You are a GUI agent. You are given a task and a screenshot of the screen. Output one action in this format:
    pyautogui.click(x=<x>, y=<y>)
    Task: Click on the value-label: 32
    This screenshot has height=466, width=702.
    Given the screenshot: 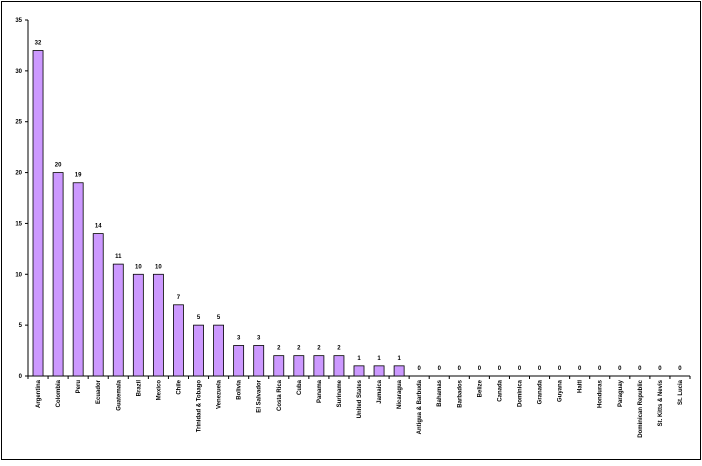 What is the action you would take?
    pyautogui.click(x=38, y=44)
    